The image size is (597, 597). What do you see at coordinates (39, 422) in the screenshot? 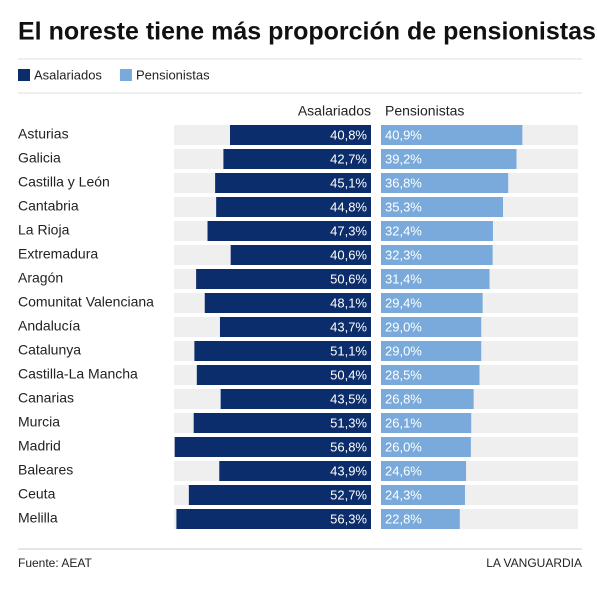
I see `category-label: Murcia` at bounding box center [39, 422].